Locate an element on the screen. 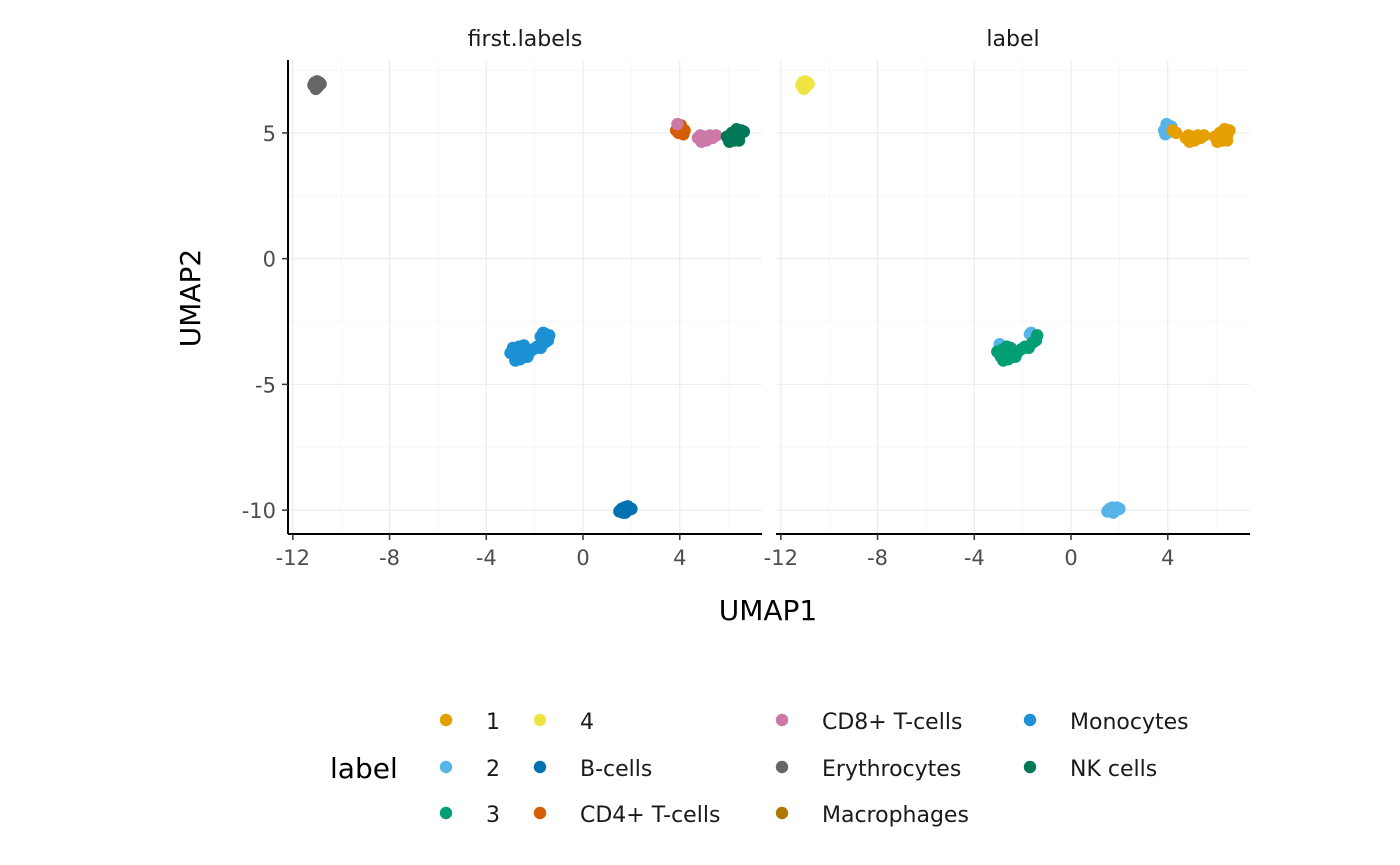  legend-item: Monocytes is located at coordinates (1106, 722).